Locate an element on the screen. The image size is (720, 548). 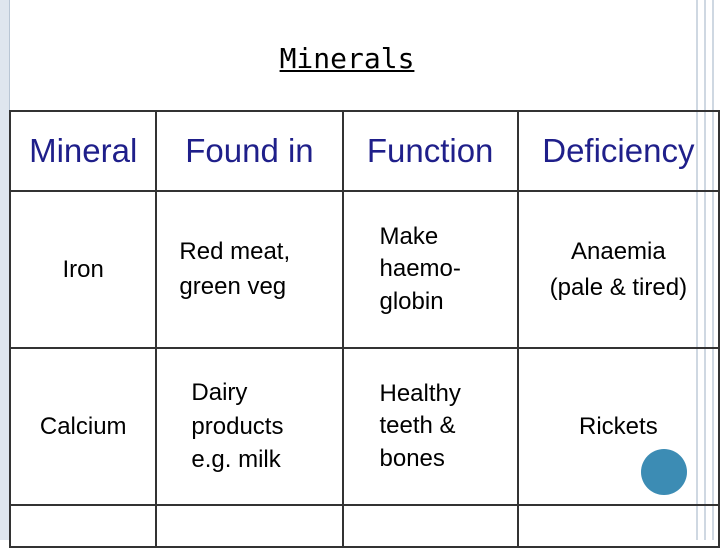
table-header-row: Mineral Found in Function Deficiency is located at coordinates (364, 151).